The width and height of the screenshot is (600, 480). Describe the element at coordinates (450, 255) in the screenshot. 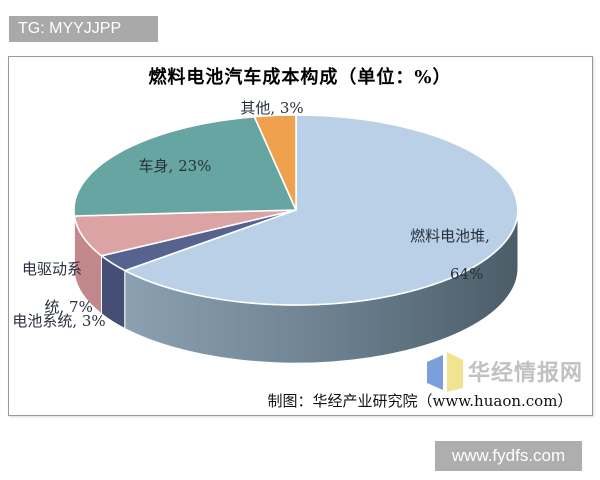

I see `label-fuel-cell: 燃料电池堆, 64%` at that location.